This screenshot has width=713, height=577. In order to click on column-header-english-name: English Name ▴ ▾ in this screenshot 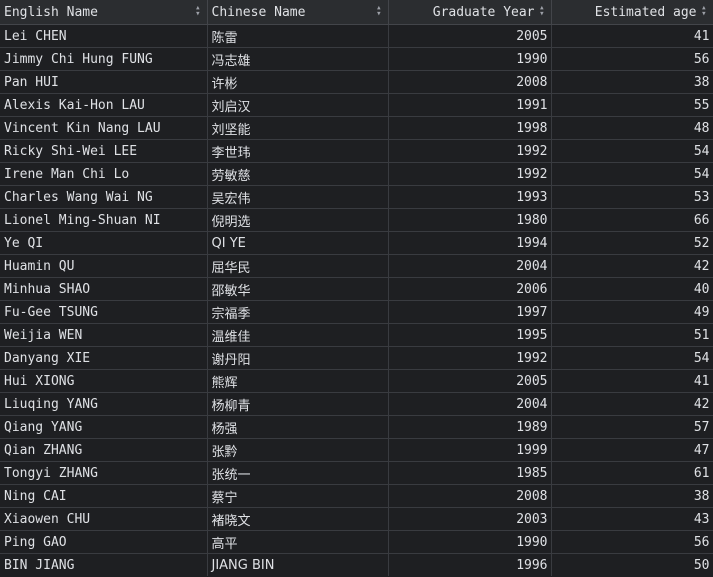, I will do `click(104, 12)`.